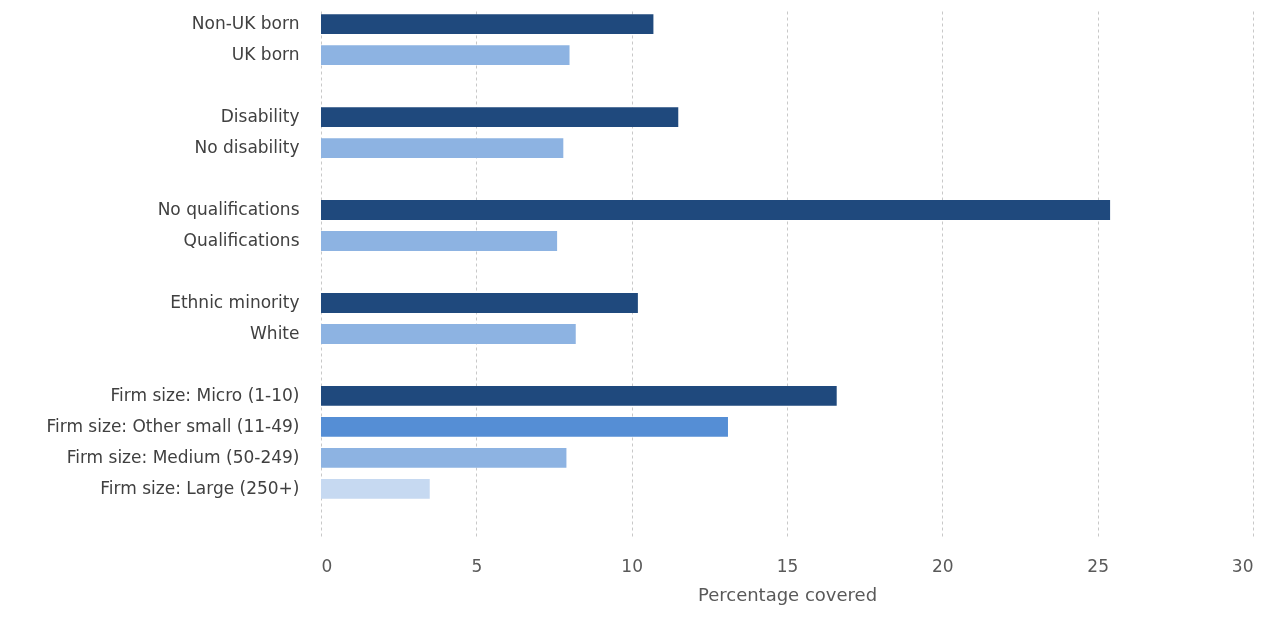 The width and height of the screenshot is (1284, 629). Describe the element at coordinates (173, 425) in the screenshot. I see `y-tick-label: Firm size: Other small (11-49)` at that location.